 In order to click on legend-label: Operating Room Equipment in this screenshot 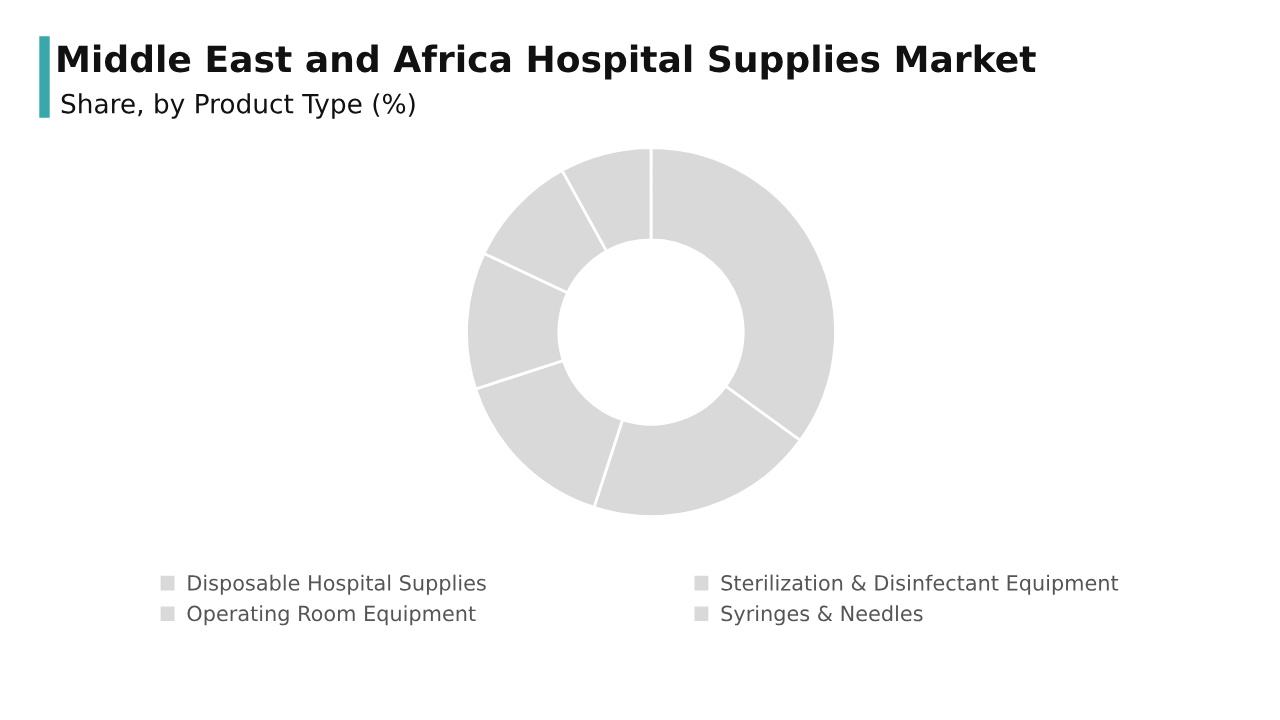, I will do `click(331, 615)`.